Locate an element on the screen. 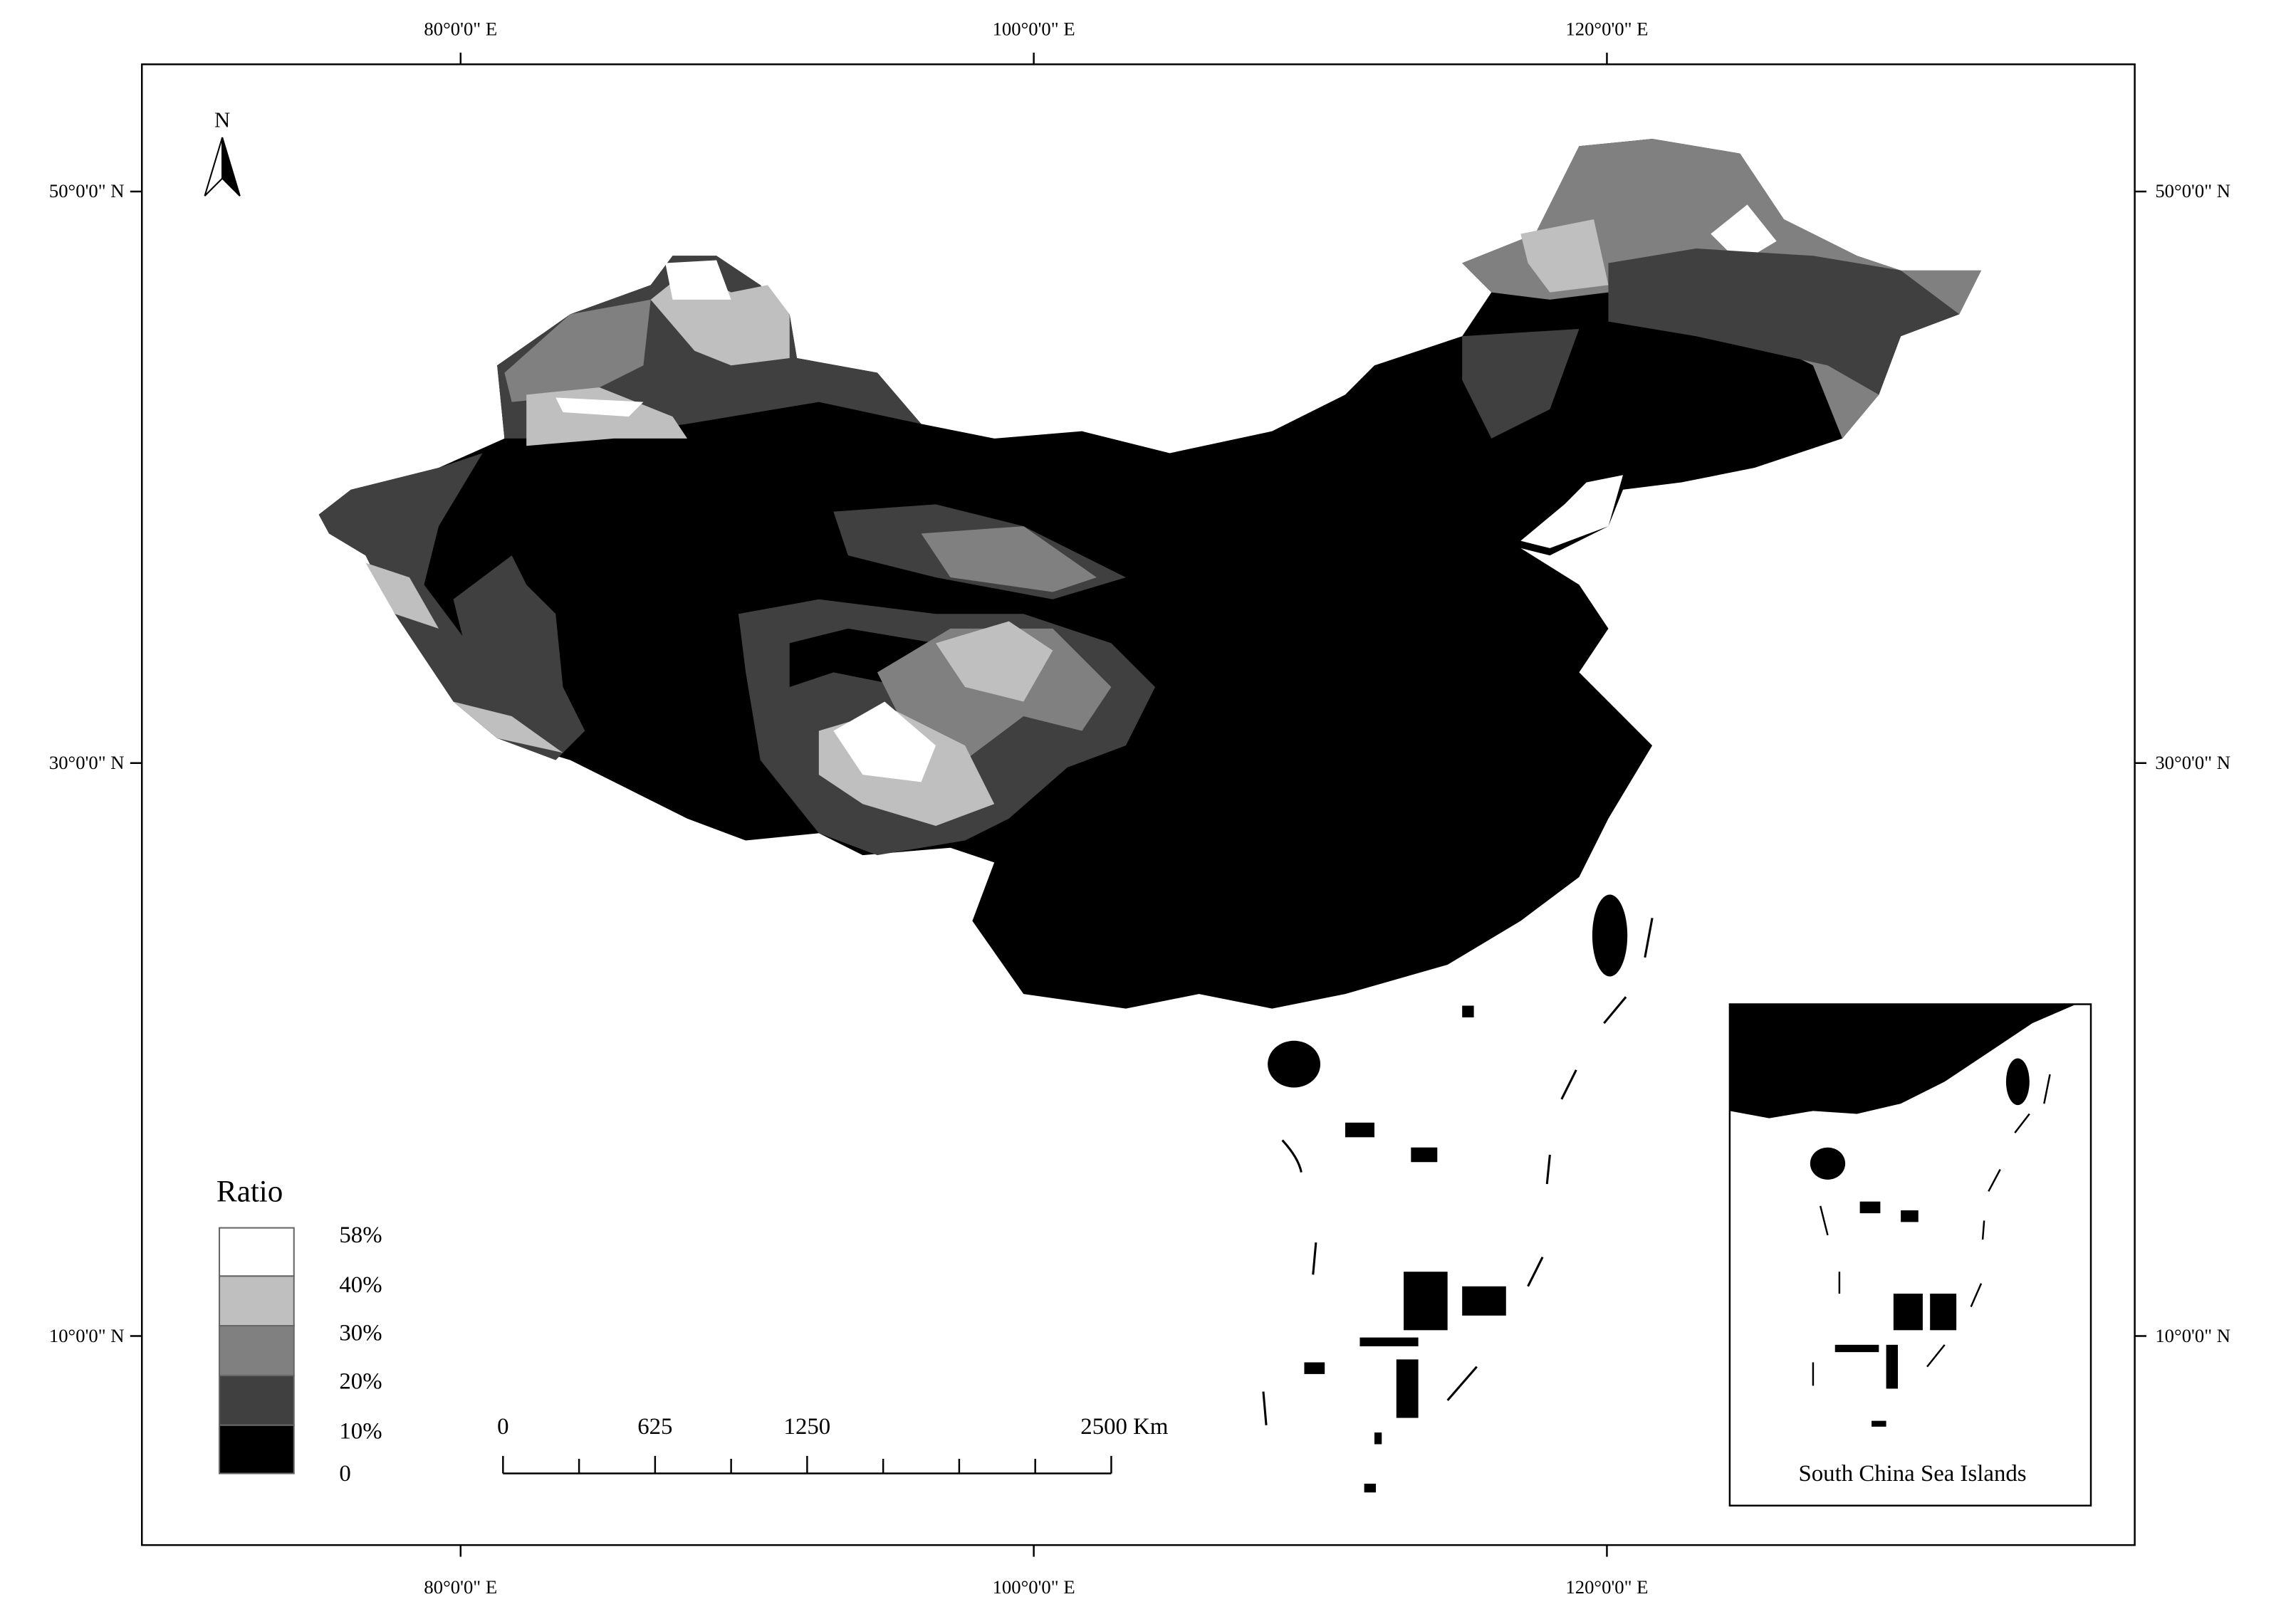 Image resolution: width=2281 pixels, height=1624 pixels. scale-label: 0 is located at coordinates (502, 1427).